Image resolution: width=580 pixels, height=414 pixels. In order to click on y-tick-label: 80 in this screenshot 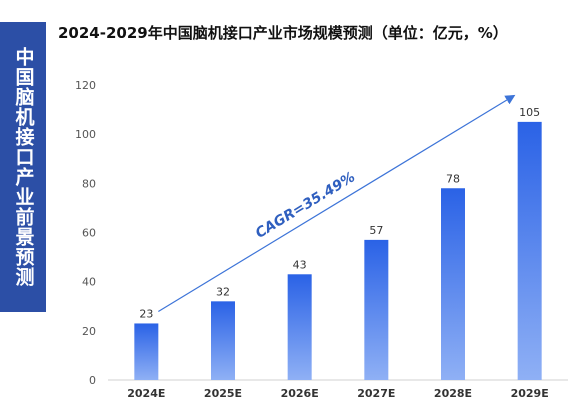, I will do `click(89, 183)`.